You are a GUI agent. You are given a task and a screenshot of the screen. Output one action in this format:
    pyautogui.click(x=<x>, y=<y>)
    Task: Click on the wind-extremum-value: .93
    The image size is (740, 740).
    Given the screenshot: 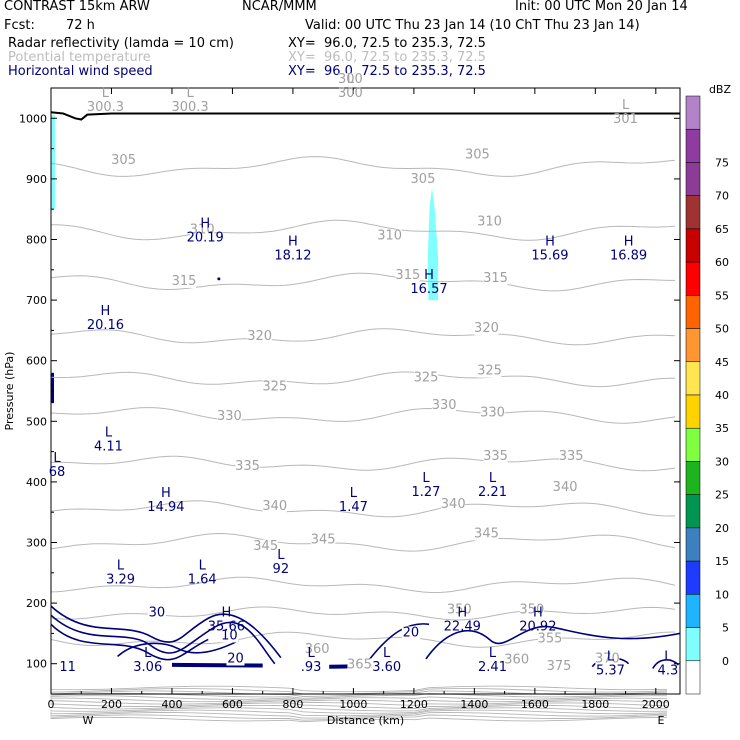 What is the action you would take?
    pyautogui.click(x=311, y=667)
    